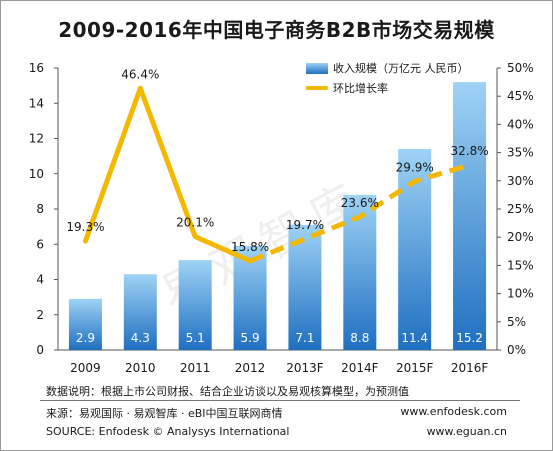 The image size is (553, 451). I want to click on y-right-tick-label: 5%, so click(516, 322).